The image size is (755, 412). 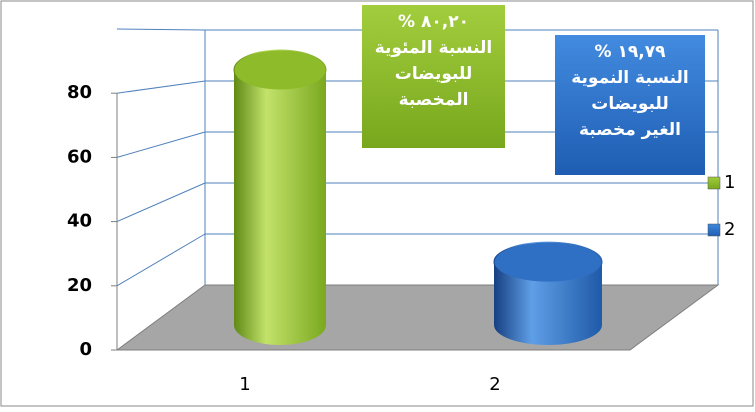 I want to click on data-label-box: ٨٠,٢٠ % النسبة المئوية للبويضات المخصبة, so click(x=433, y=76).